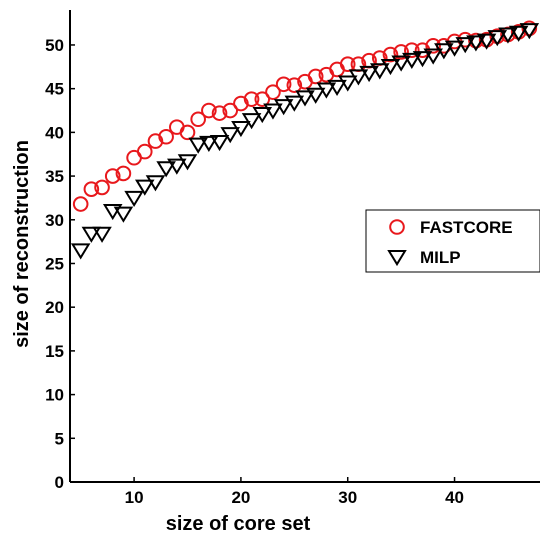 The height and width of the screenshot is (537, 540). I want to click on x-tick-label: 10, so click(134, 497).